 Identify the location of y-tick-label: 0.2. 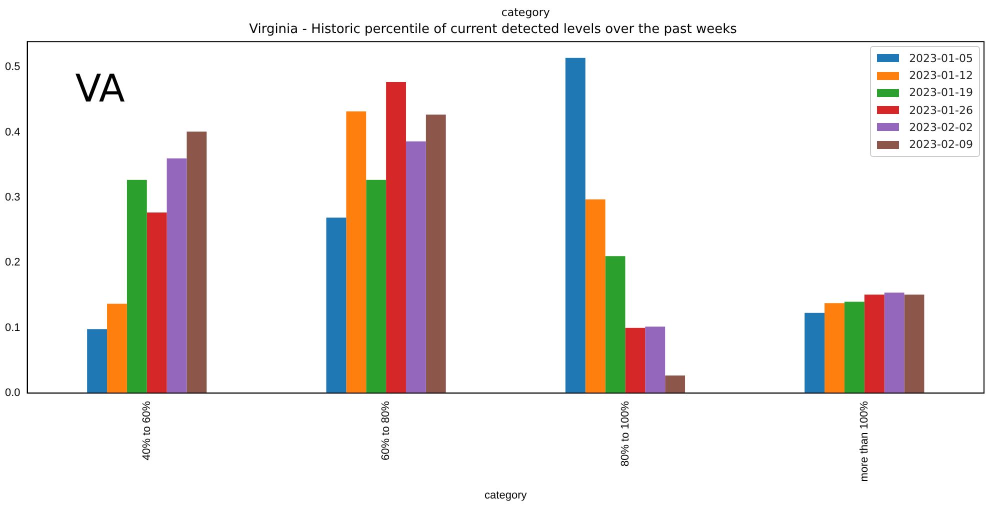
(12, 262).